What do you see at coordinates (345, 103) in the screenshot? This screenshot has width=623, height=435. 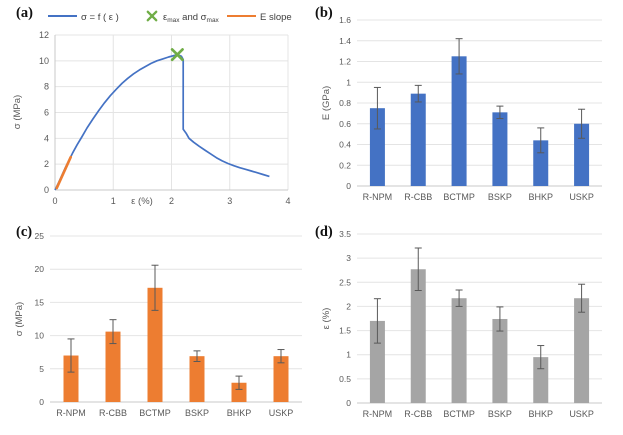 I see `y-tick-label: 0.8` at bounding box center [345, 103].